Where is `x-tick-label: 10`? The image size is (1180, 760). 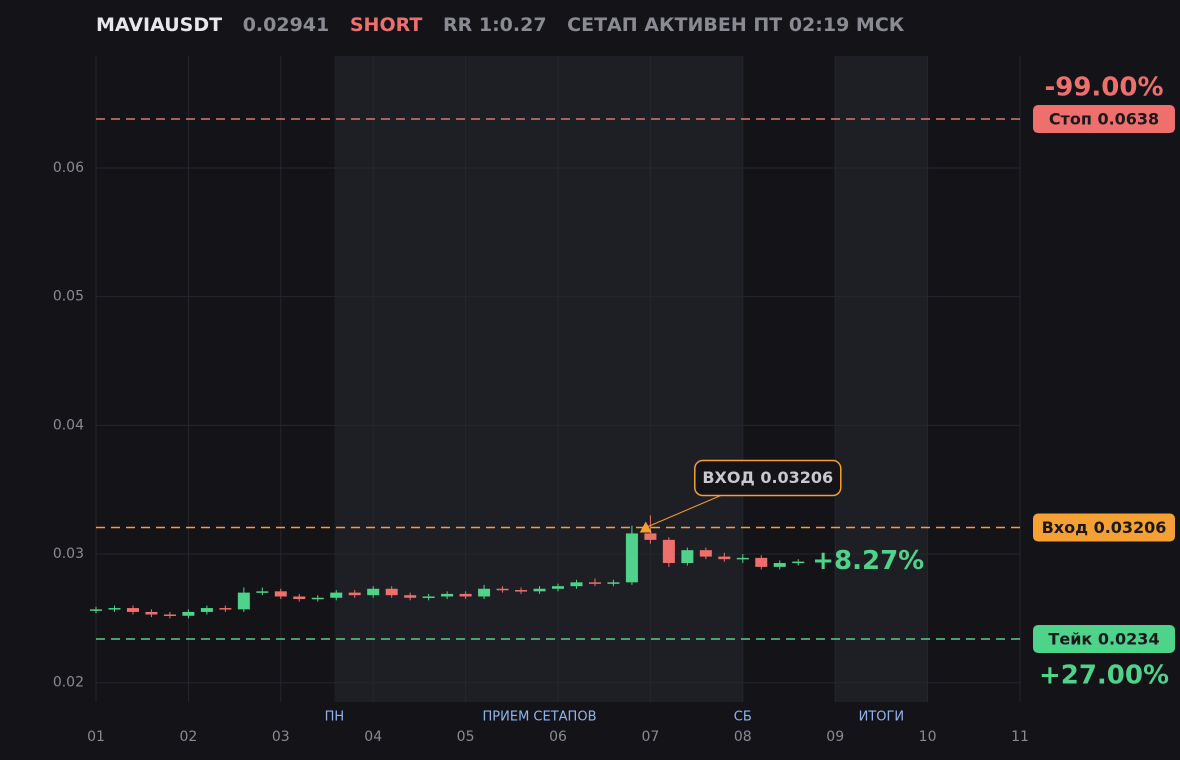 x-tick-label: 10 is located at coordinates (928, 737).